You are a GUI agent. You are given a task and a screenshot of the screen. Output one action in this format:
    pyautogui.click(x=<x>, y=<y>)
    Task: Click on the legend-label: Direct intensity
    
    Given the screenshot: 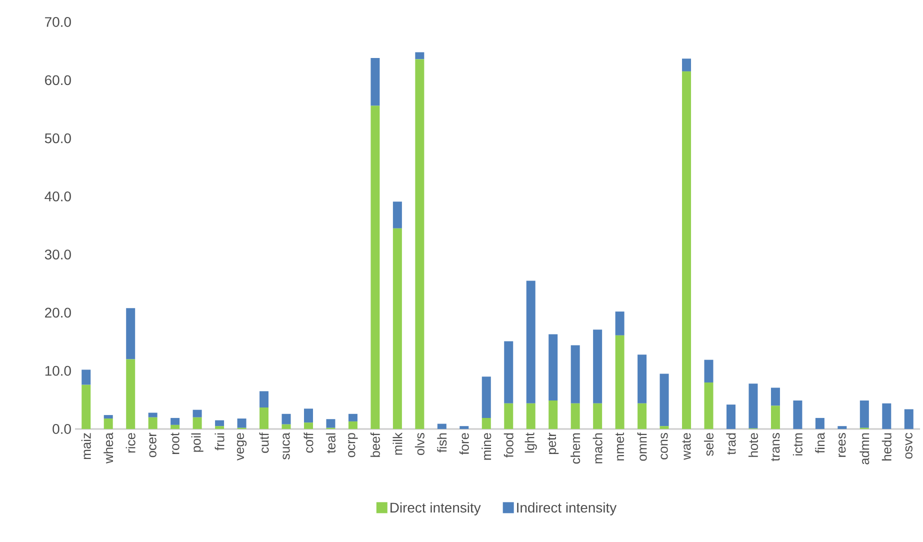 What is the action you would take?
    pyautogui.click(x=435, y=509)
    